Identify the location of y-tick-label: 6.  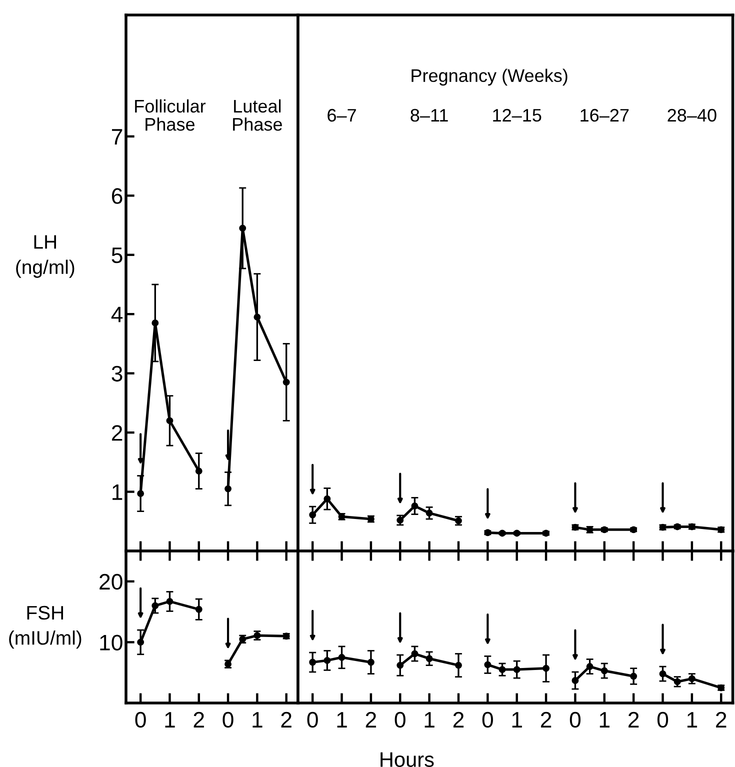
(117, 196).